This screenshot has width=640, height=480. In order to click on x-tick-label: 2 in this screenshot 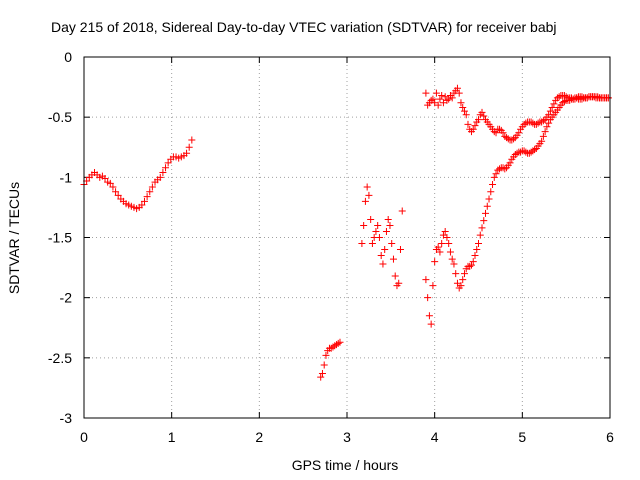, I will do `click(259, 437)`.